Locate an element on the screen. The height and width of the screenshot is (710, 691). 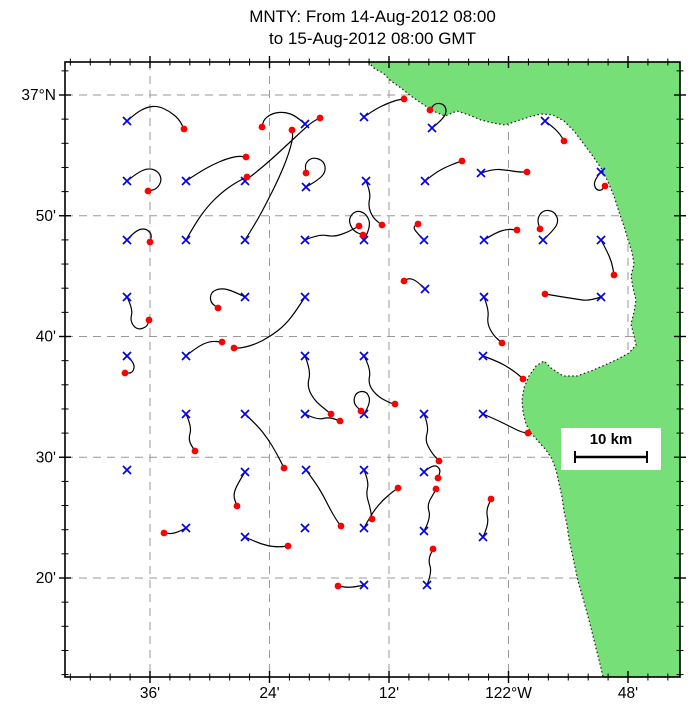
y-tick-label: 30' is located at coordinates (46, 457).